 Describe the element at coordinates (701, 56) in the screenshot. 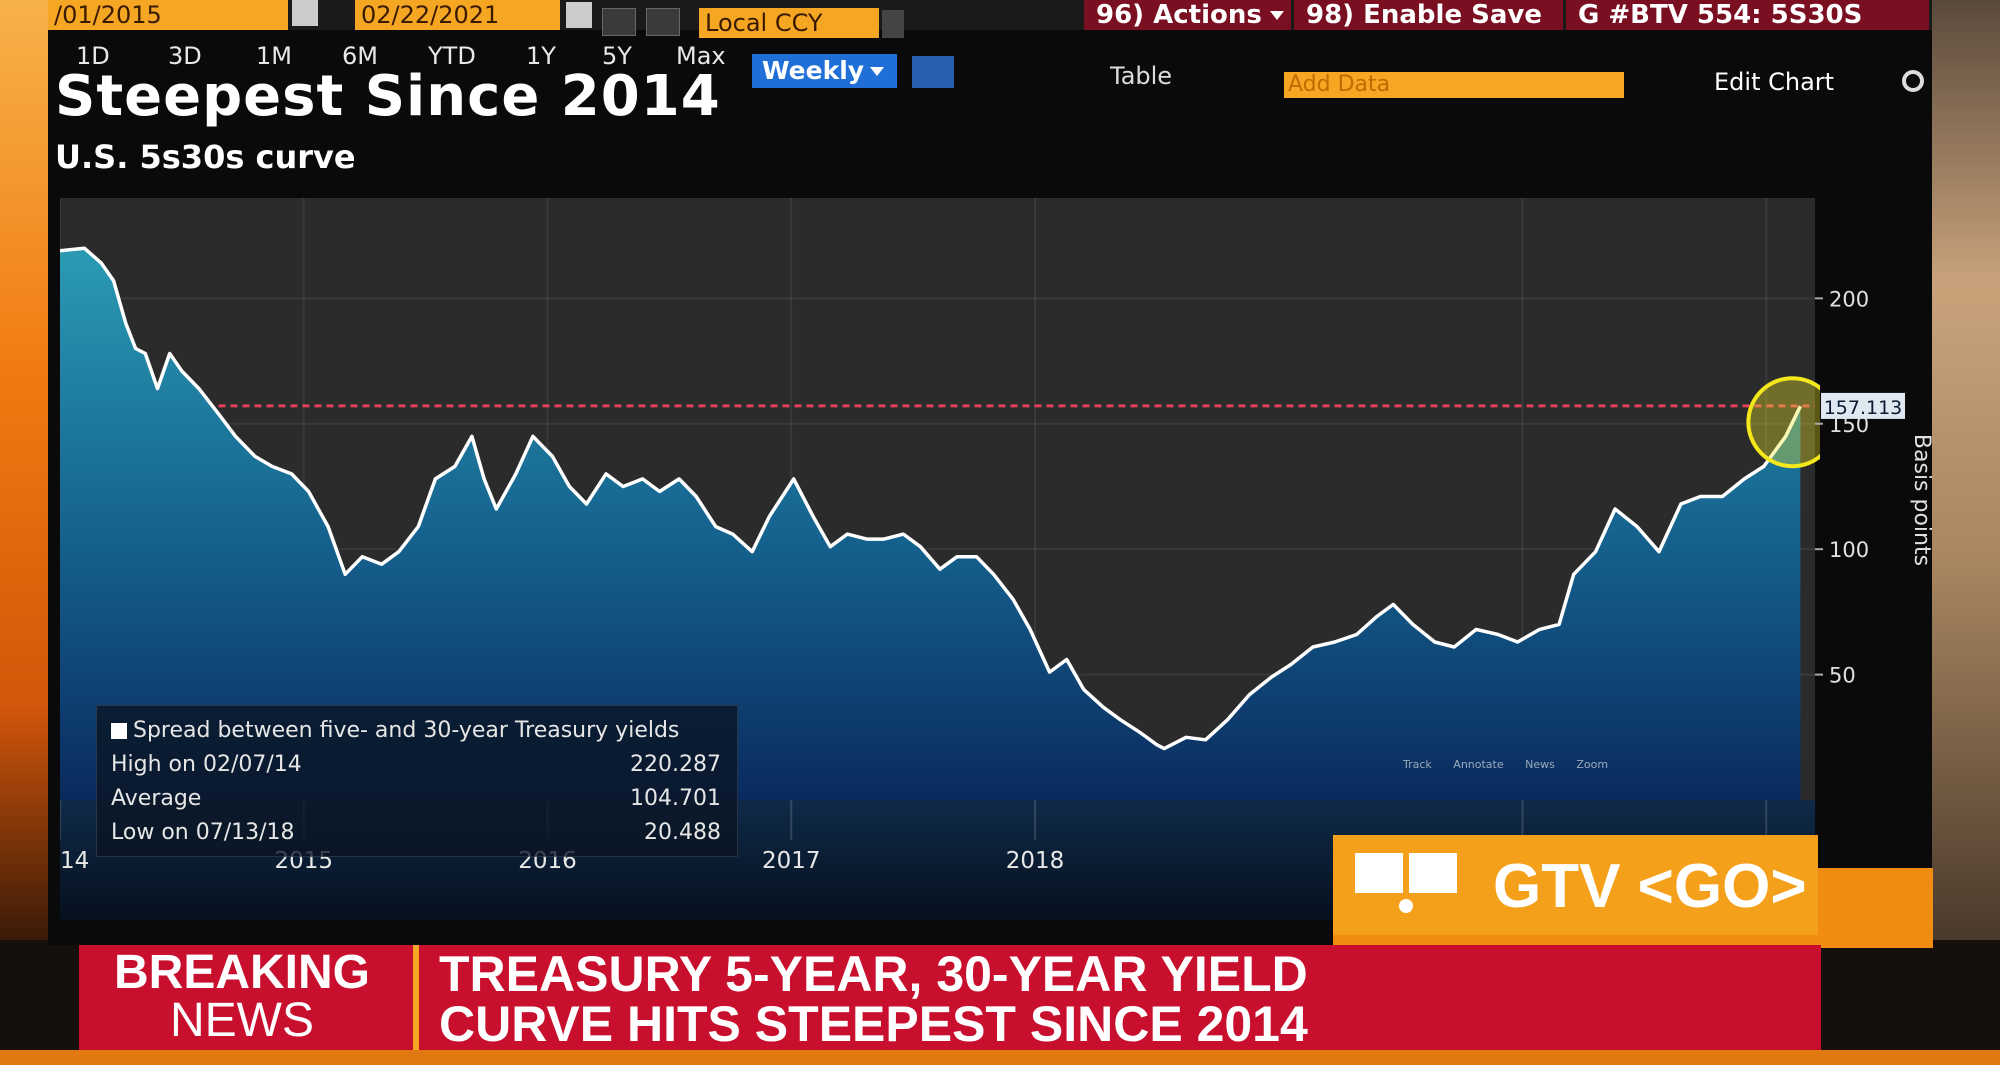

I see `range-button: Max` at that location.